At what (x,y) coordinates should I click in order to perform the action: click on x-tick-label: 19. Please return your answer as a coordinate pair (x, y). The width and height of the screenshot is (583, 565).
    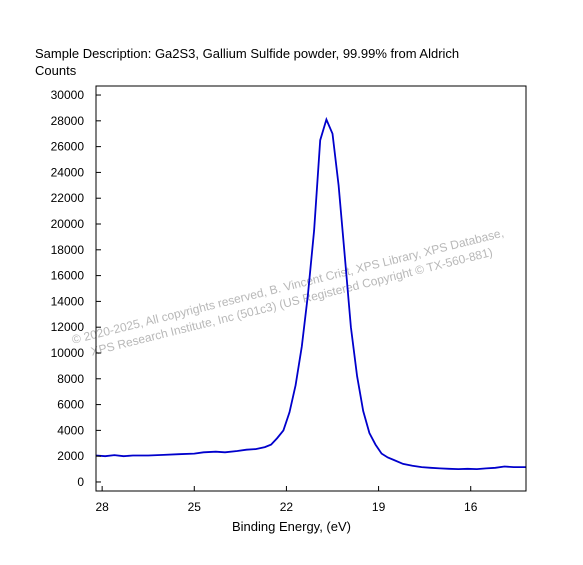
    Looking at the image, I should click on (379, 507).